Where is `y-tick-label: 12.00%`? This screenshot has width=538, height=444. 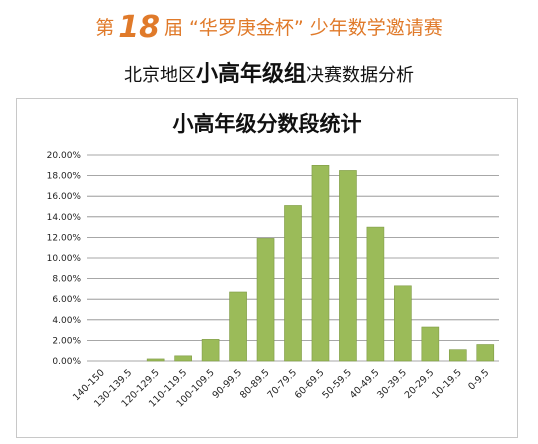 y-tick-label: 12.00% is located at coordinates (64, 238).